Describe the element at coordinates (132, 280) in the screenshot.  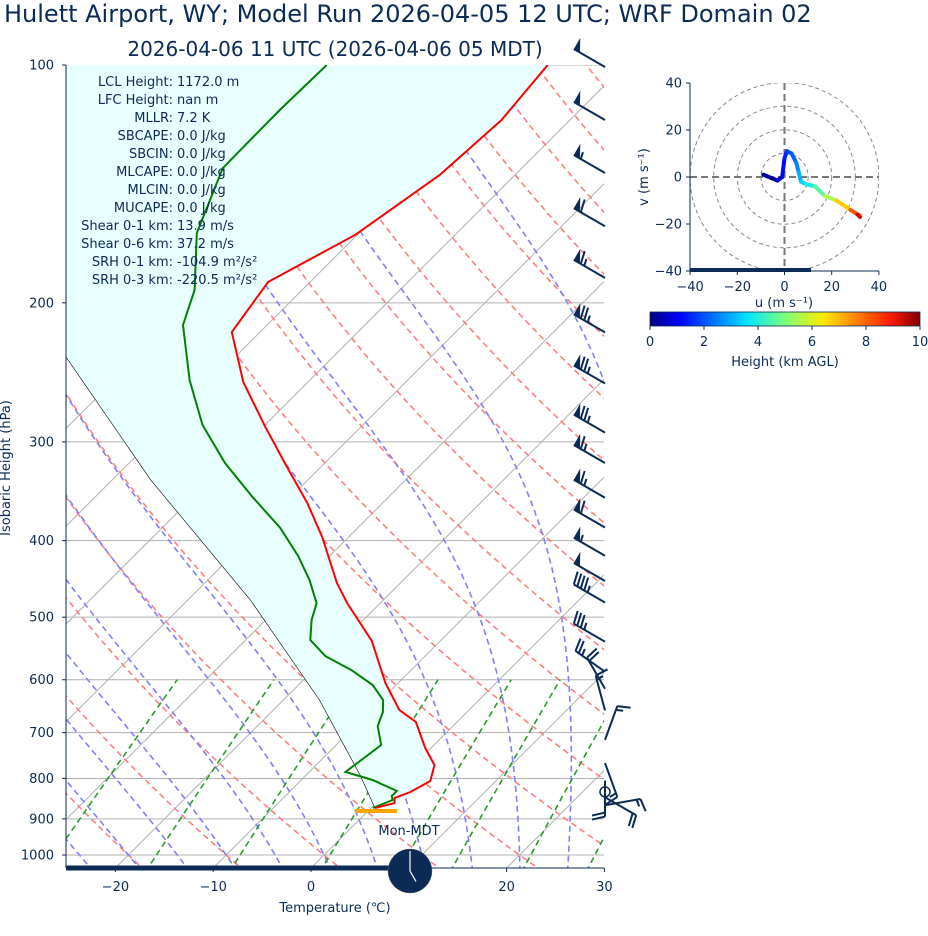
I see `stat-label: SRH 0-3 km:` at that location.